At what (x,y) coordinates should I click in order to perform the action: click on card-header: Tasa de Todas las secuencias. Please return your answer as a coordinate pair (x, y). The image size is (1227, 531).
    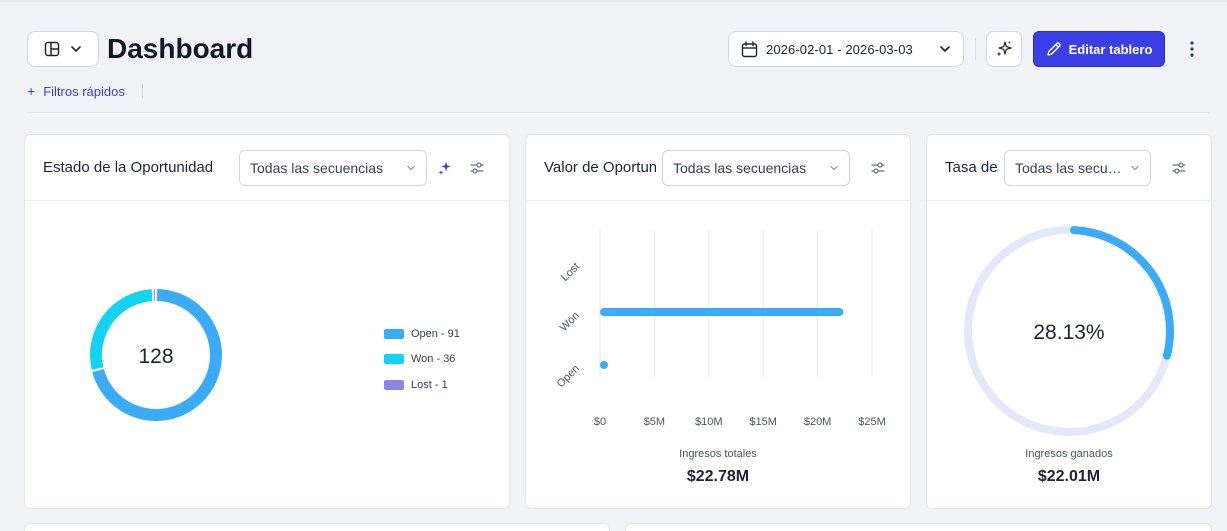
    Looking at the image, I should click on (1069, 168).